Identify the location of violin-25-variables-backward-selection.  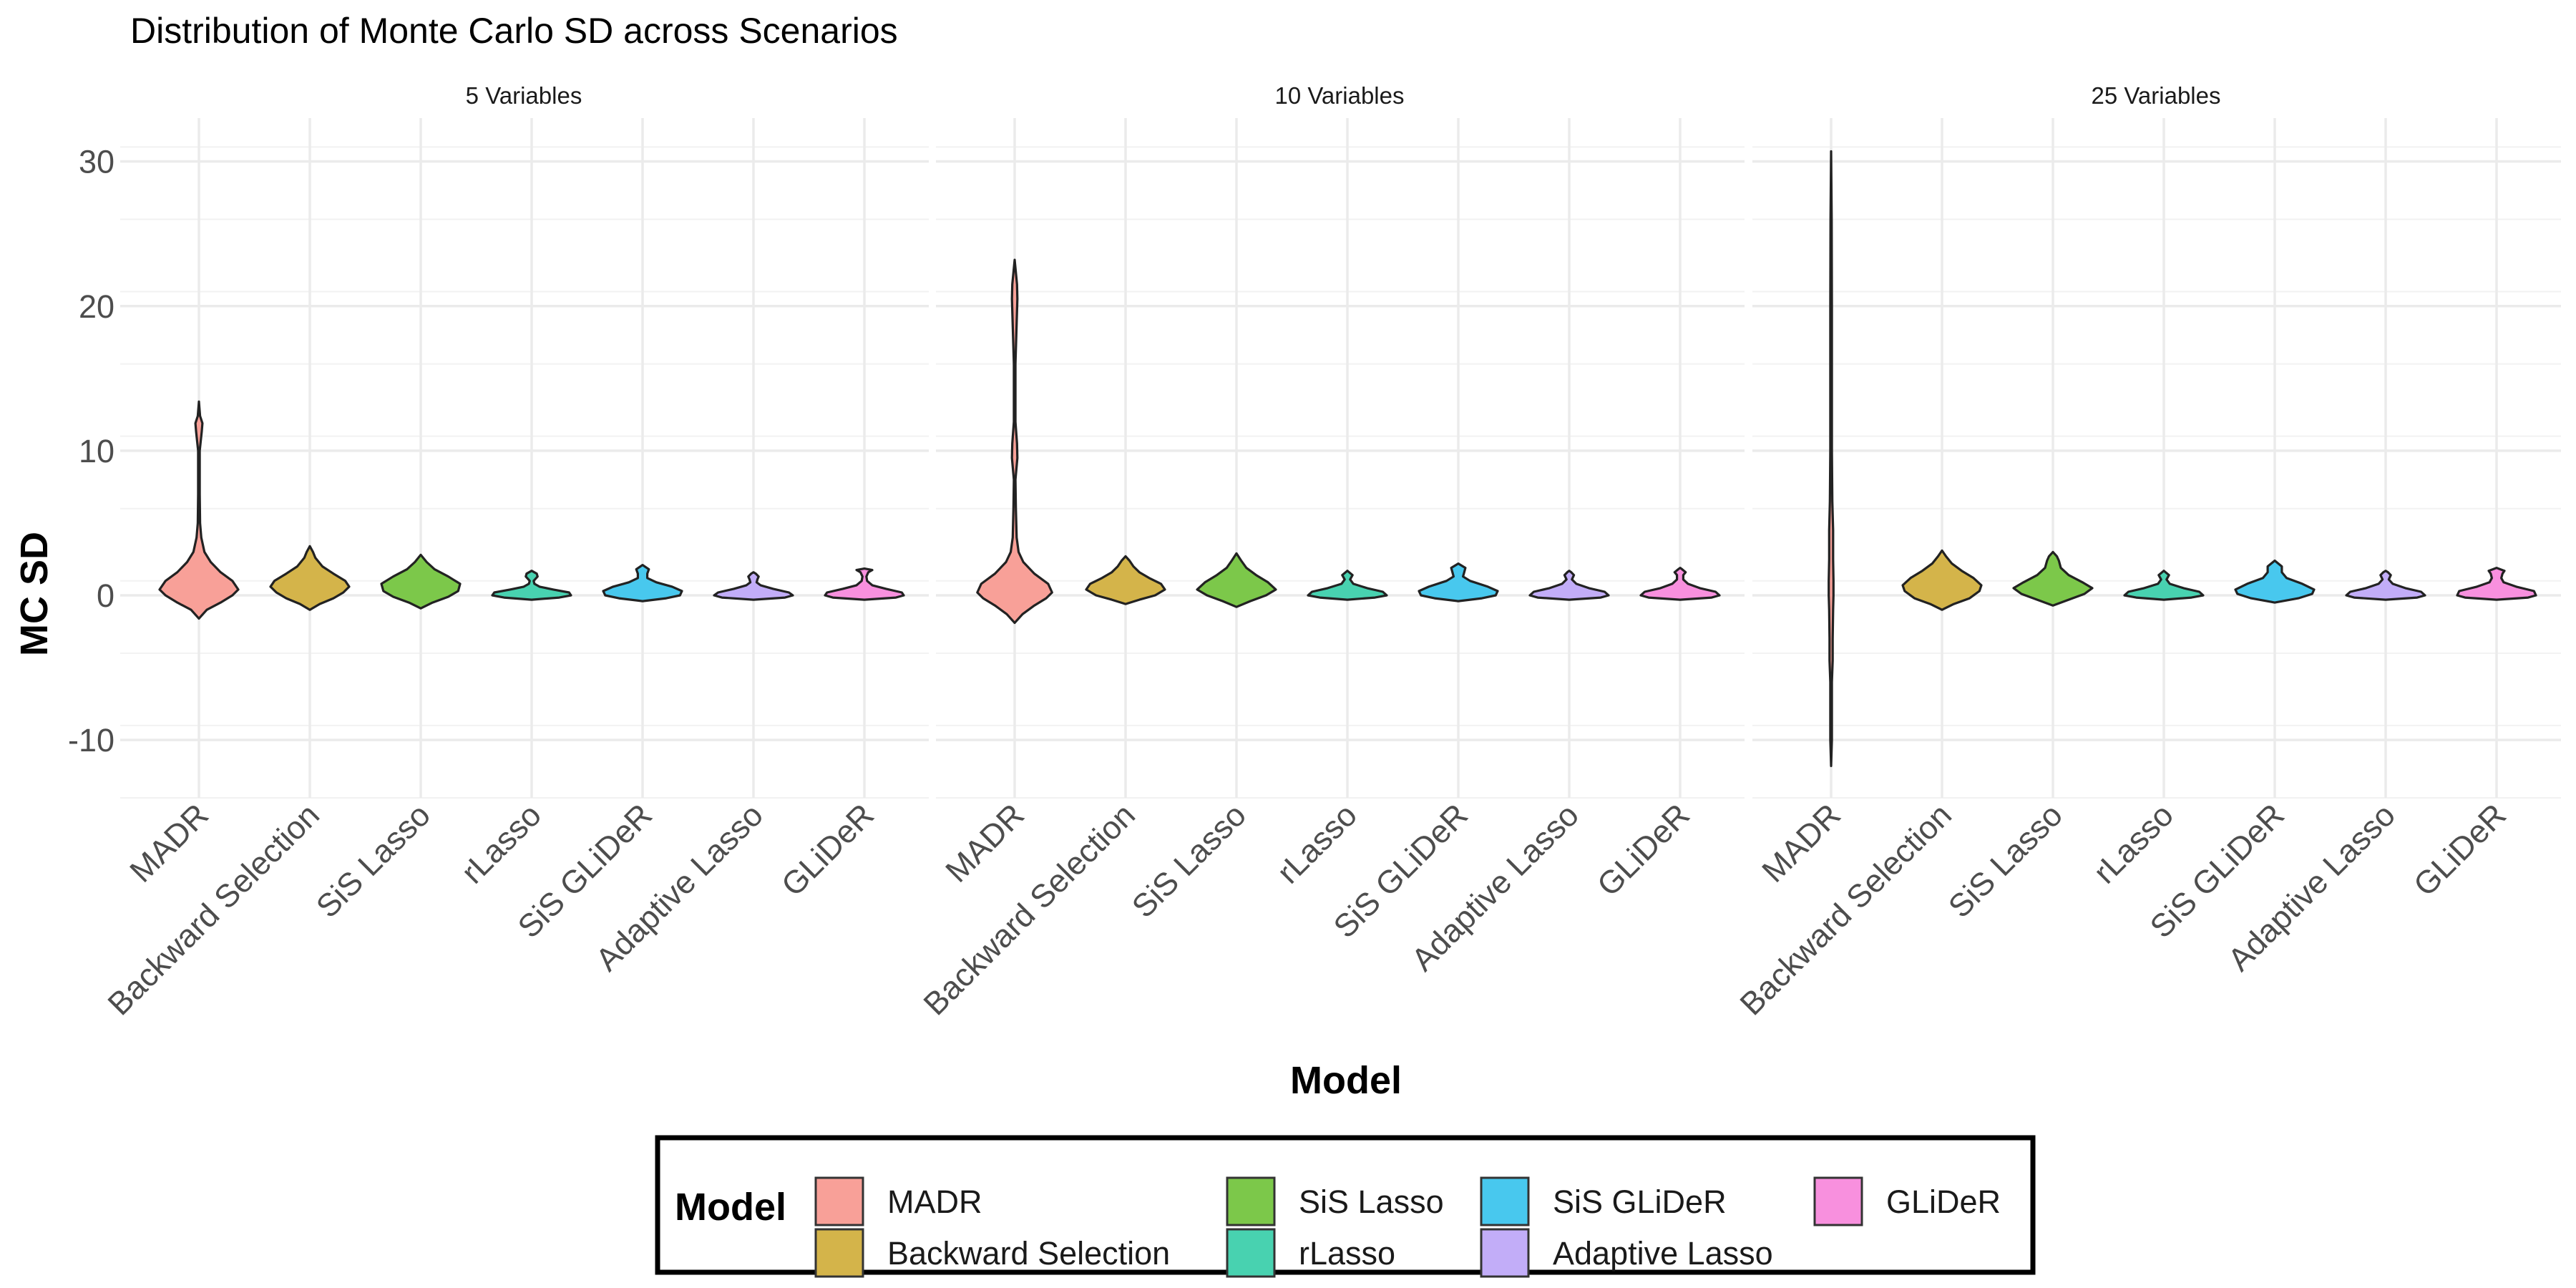
(1942, 580).